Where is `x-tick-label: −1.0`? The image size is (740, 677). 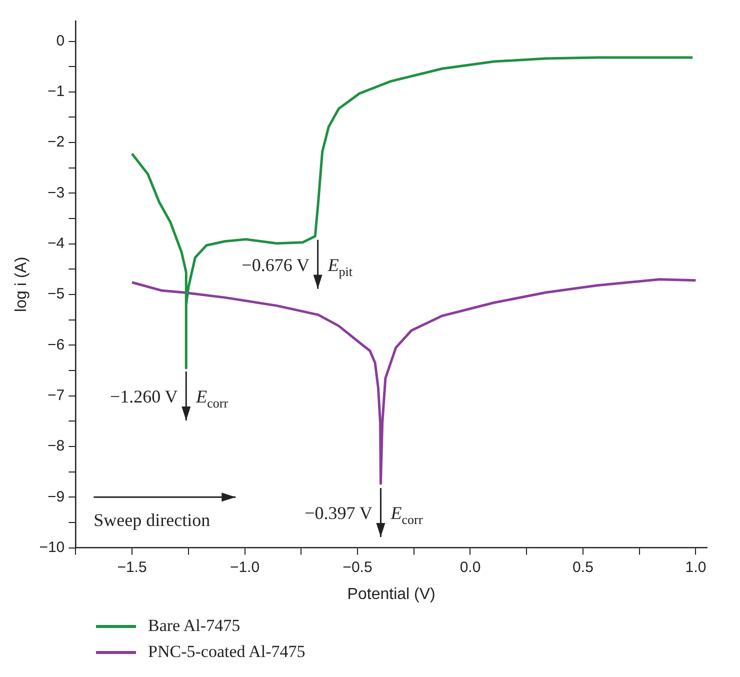 x-tick-label: −1.0 is located at coordinates (245, 567).